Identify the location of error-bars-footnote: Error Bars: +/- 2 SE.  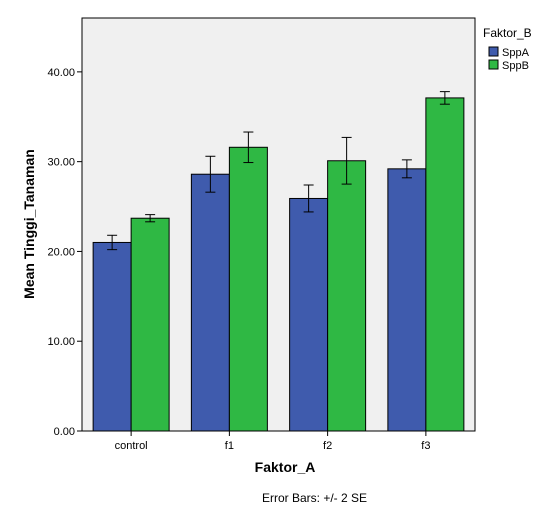
(314, 498).